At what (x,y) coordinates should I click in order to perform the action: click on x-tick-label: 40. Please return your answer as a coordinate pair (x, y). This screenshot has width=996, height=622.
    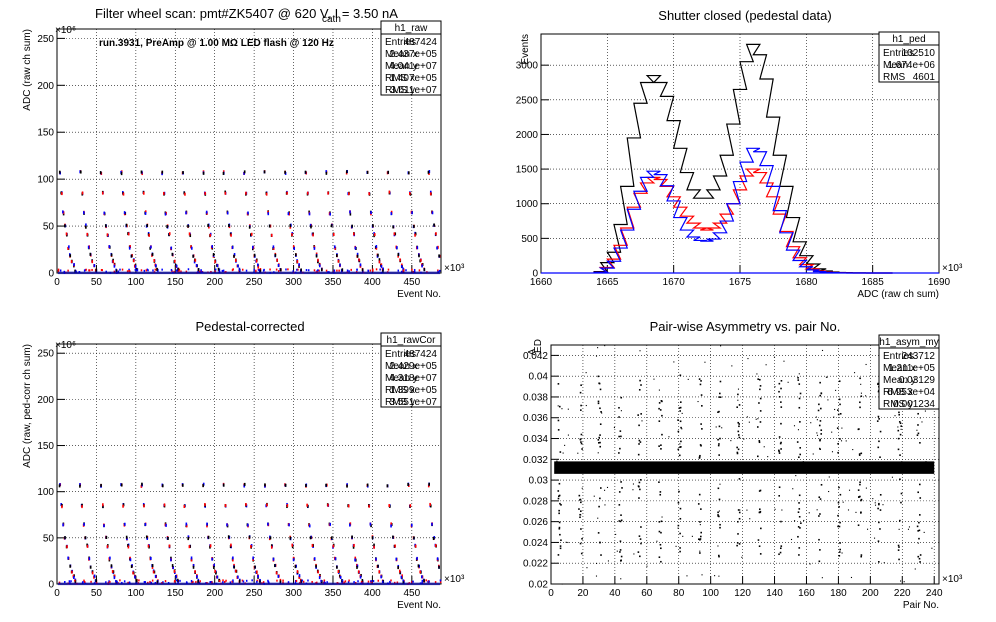
    Looking at the image, I should click on (615, 593).